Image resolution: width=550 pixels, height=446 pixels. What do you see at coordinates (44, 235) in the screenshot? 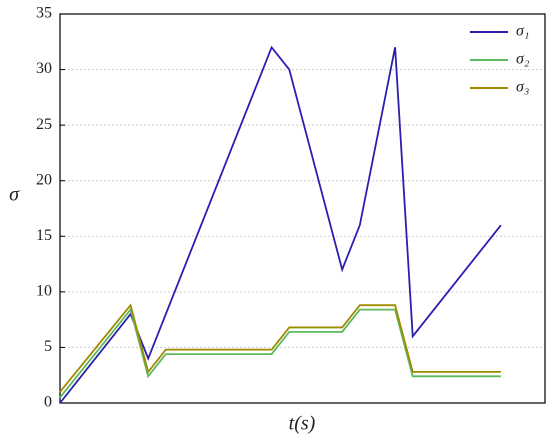
I see `y-tick-label: 15` at bounding box center [44, 235].